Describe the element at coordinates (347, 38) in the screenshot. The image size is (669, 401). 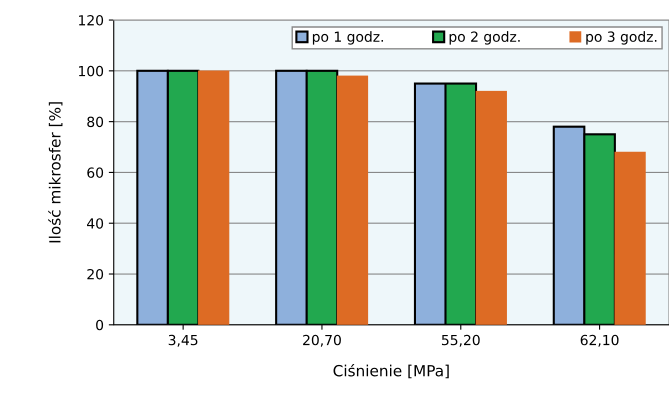
I see `legend-label: po 1 godz.` at that location.